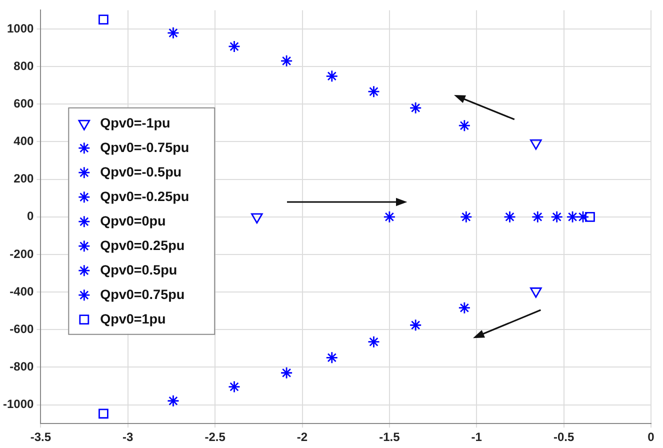 The image size is (663, 448). I want to click on y-tick-label: 200, so click(24, 179).